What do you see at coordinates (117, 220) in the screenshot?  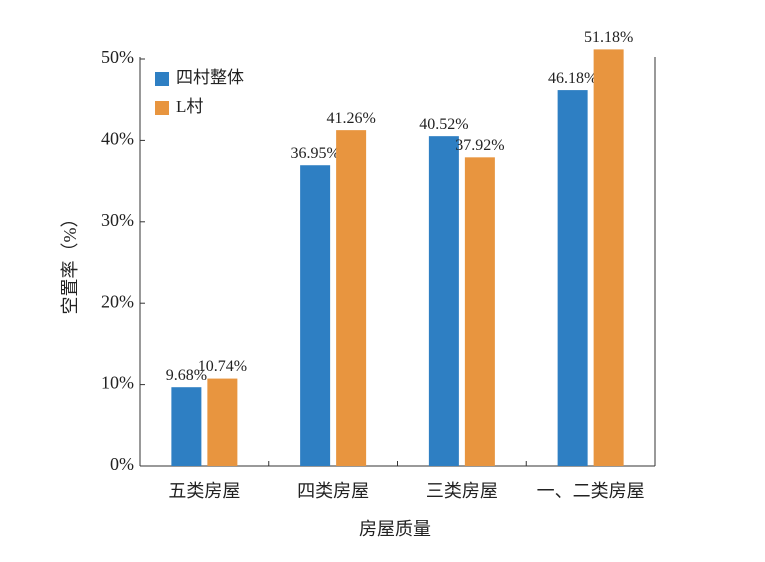 I see `y-tick-label: 30%` at bounding box center [117, 220].